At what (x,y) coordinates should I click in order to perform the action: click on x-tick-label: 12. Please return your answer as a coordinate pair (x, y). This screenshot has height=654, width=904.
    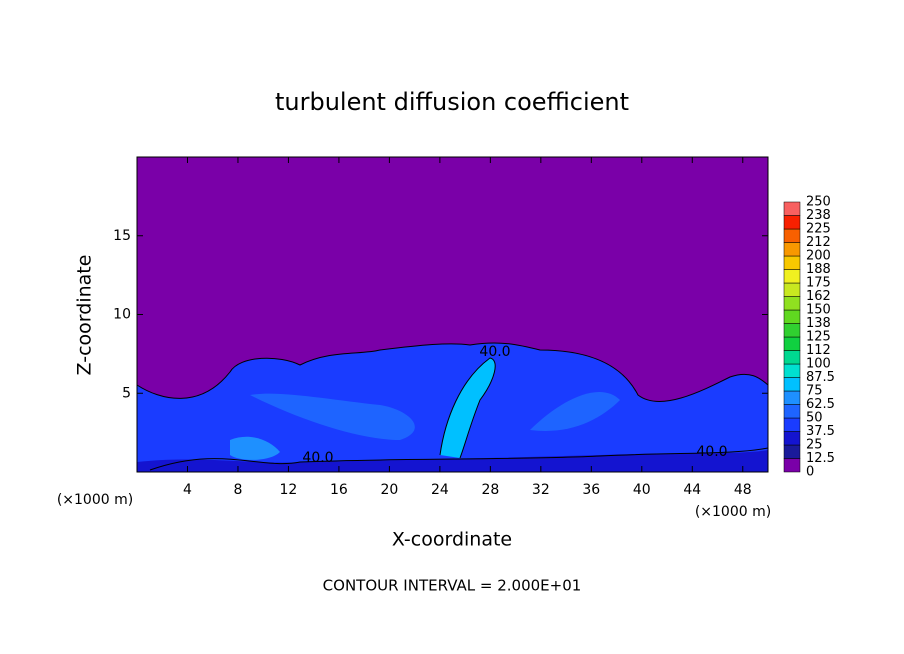
    Looking at the image, I should click on (289, 490).